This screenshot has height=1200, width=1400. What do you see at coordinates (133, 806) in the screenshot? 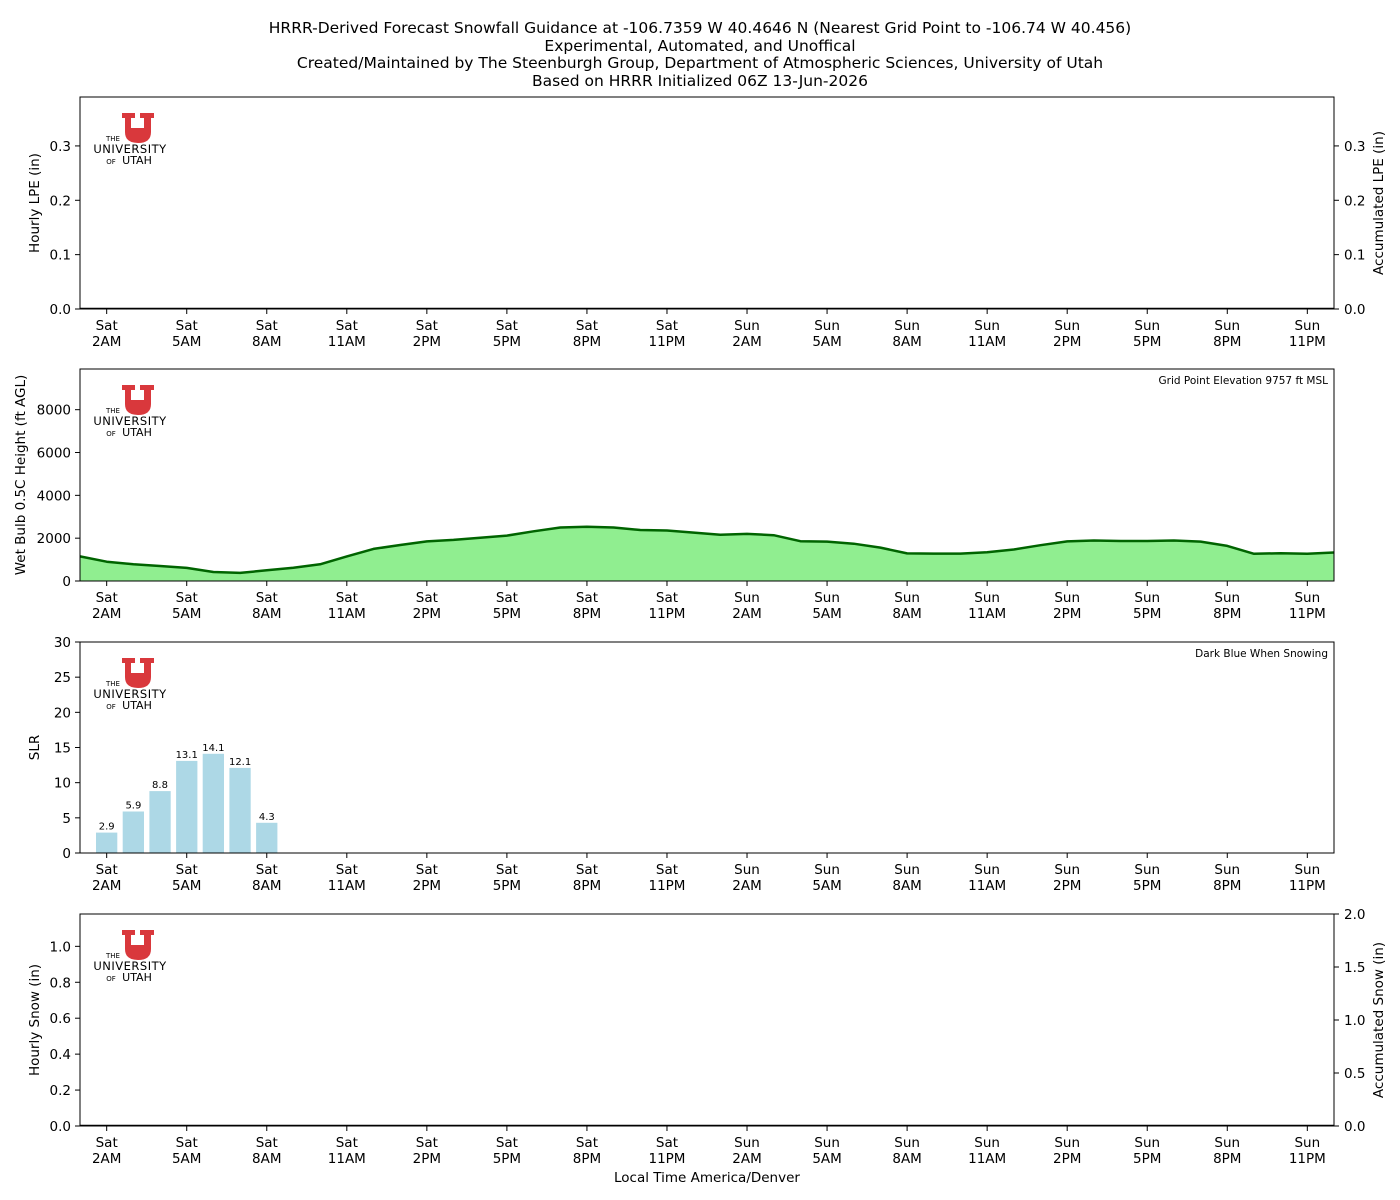
I see `slr-bar-label: 5.9` at bounding box center [133, 806].